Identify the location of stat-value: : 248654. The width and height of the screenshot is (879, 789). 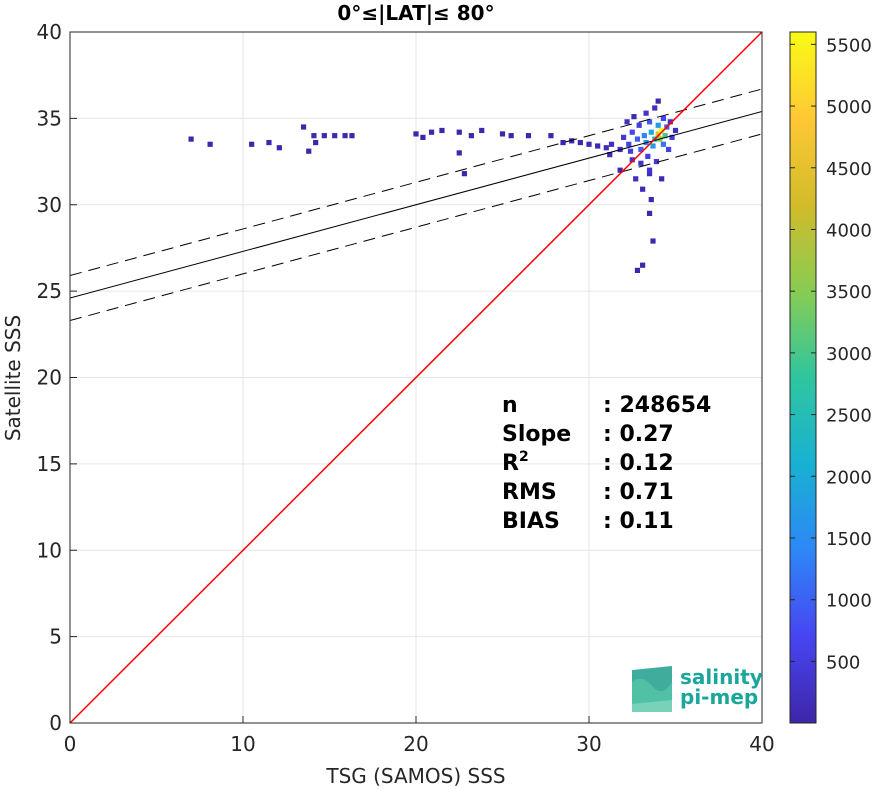
(657, 405).